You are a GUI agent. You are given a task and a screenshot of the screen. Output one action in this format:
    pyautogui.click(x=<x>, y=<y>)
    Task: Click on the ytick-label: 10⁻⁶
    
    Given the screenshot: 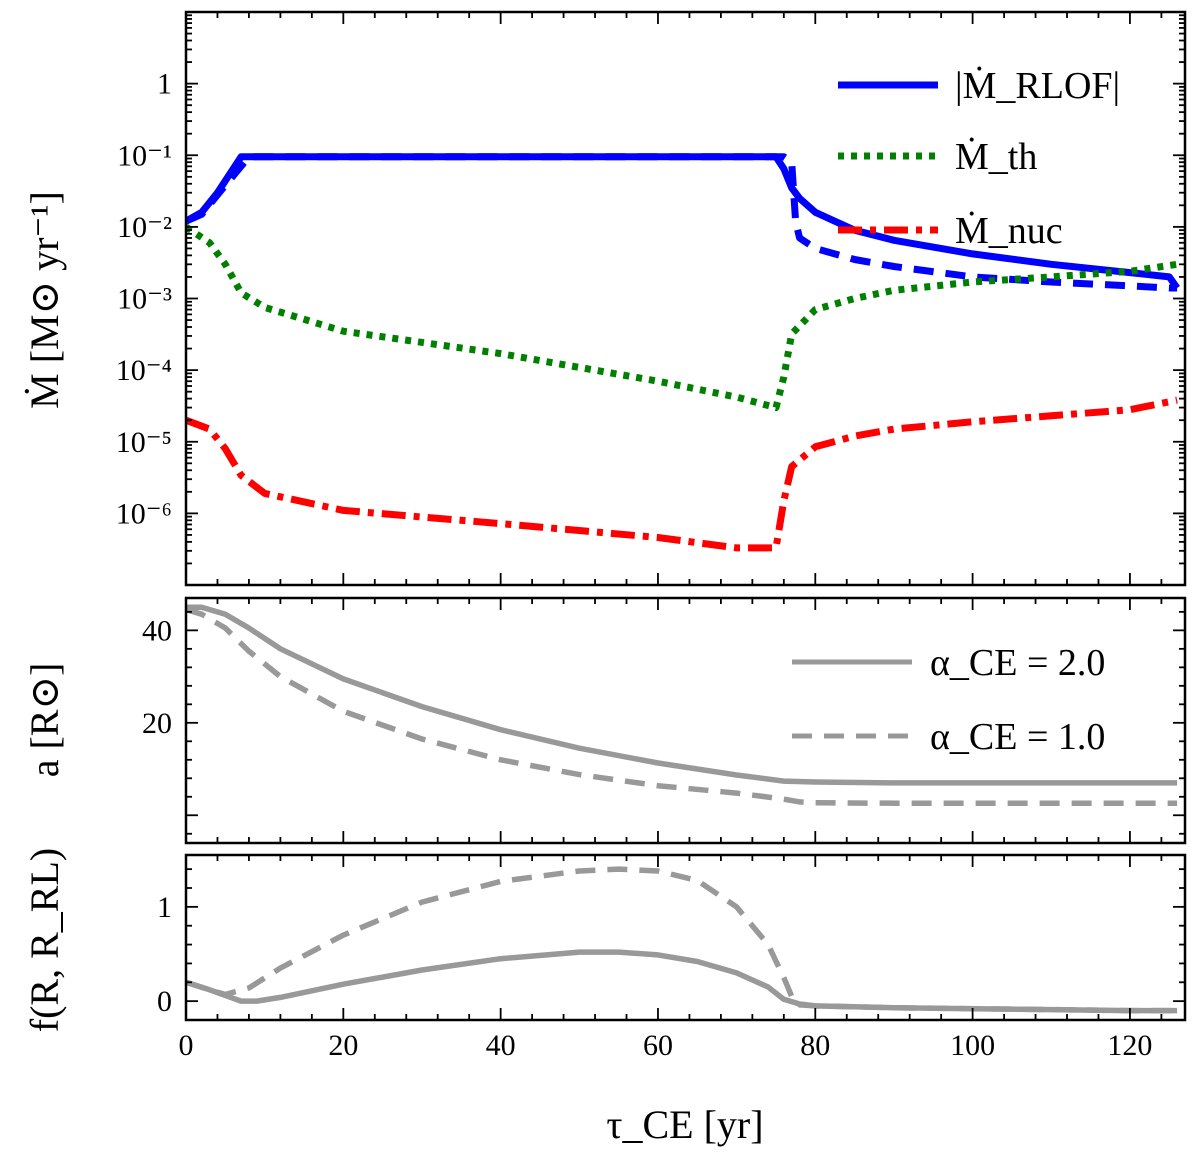 What is the action you would take?
    pyautogui.click(x=144, y=513)
    